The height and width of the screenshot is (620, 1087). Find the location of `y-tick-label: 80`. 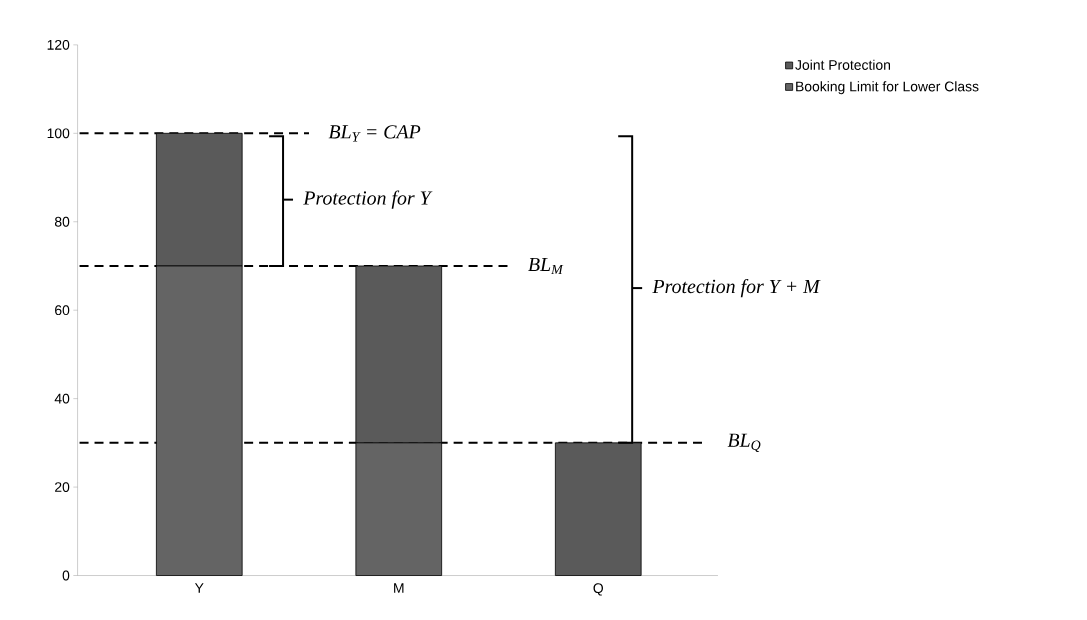

y-tick-label: 80 is located at coordinates (62, 221).